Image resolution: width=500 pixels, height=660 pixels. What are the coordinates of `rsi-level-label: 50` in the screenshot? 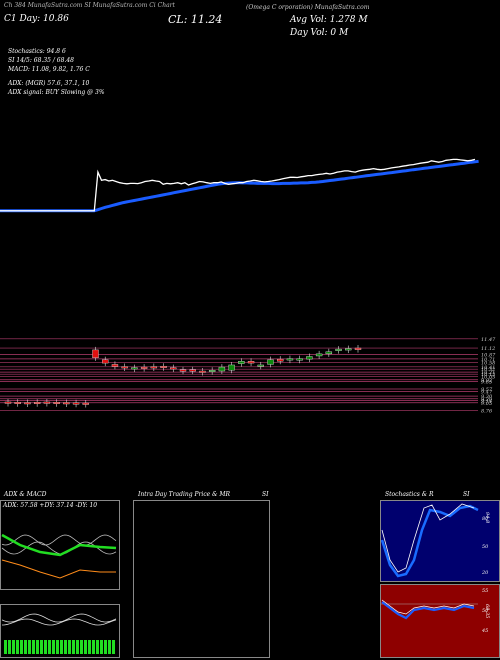 It's located at (485, 611).